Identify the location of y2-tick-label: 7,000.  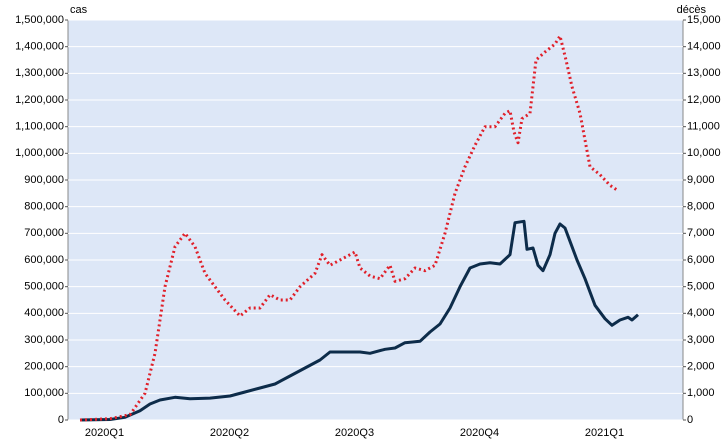
(701, 233).